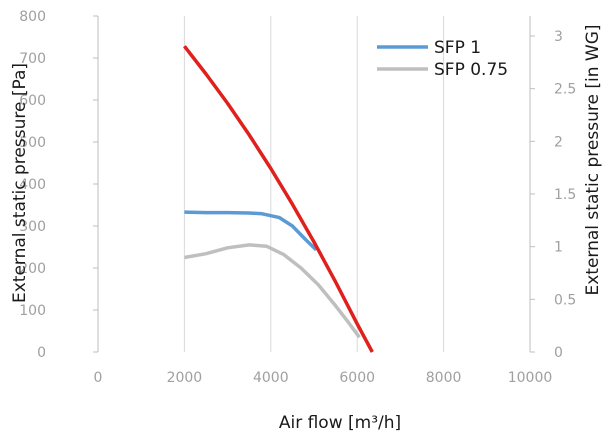 This screenshot has width=610, height=442. What do you see at coordinates (185, 378) in the screenshot?
I see `x-tick-label: 2000` at bounding box center [185, 378].